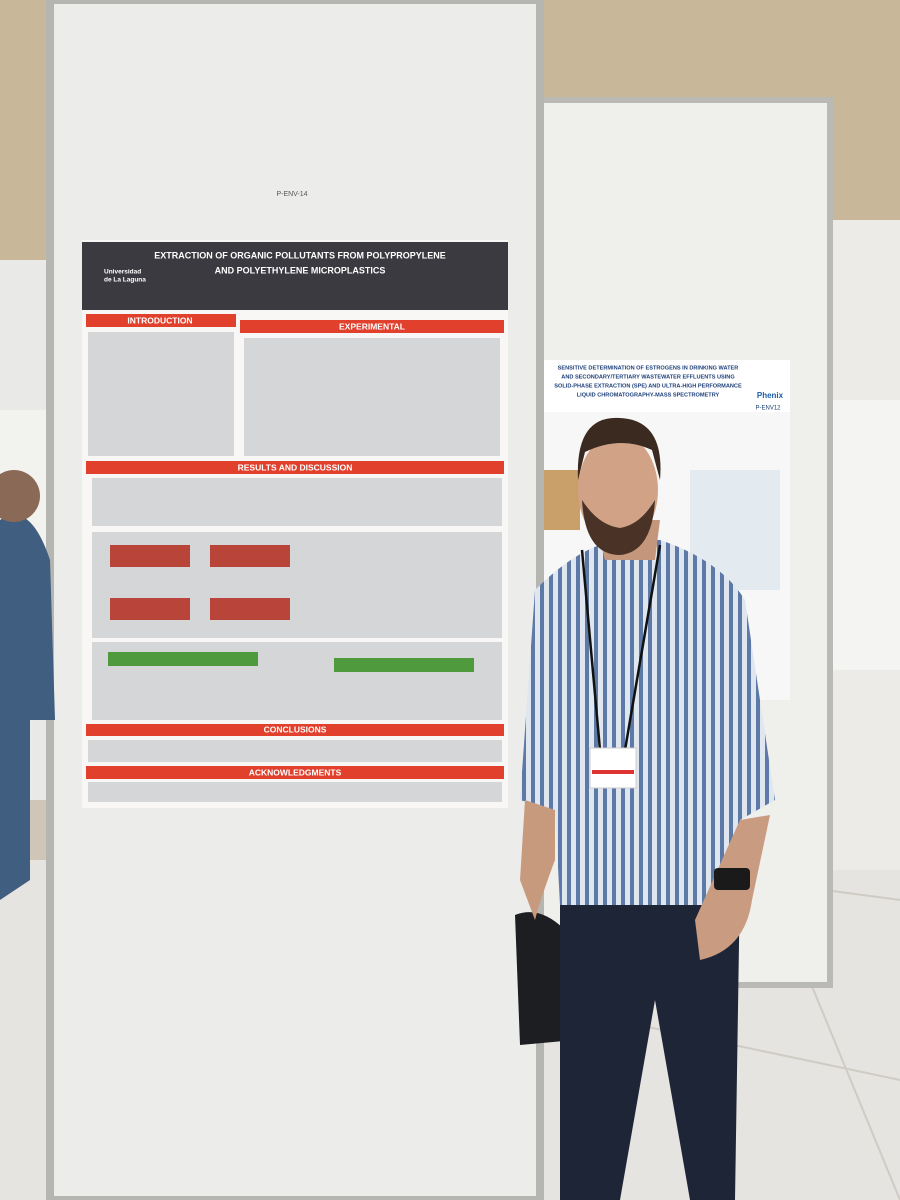 The height and width of the screenshot is (1200, 900). I want to click on section-title: RESULTS AND DISCUSSION, so click(295, 467).